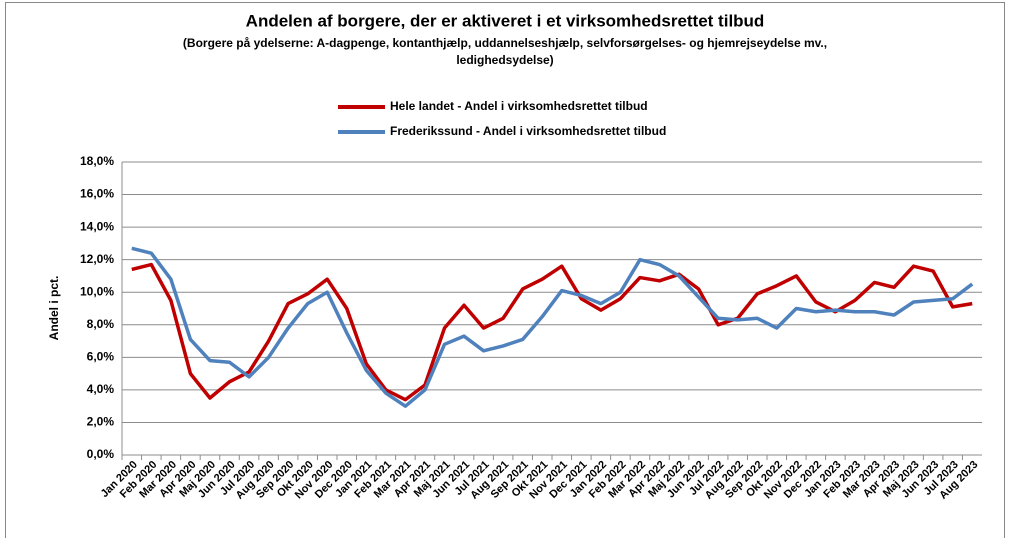 This screenshot has height=538, width=1010. What do you see at coordinates (101, 454) in the screenshot?
I see `y-tick-label: 0,0%` at bounding box center [101, 454].